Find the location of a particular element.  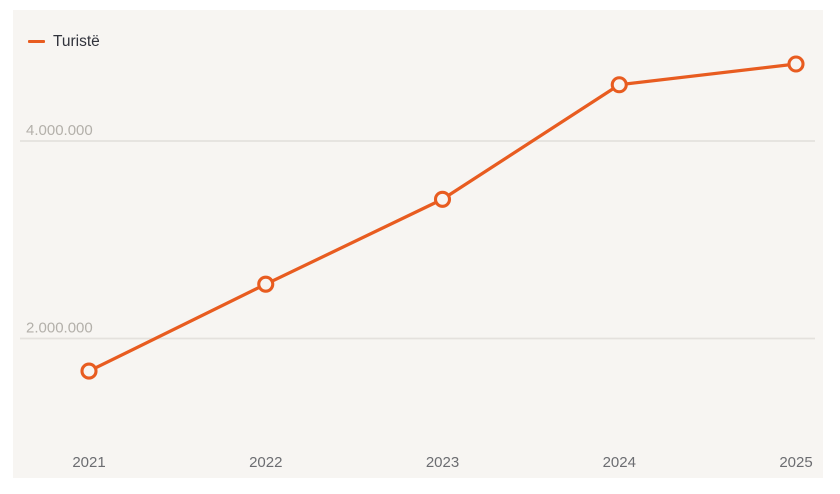

data-point-2025 is located at coordinates (796, 64).